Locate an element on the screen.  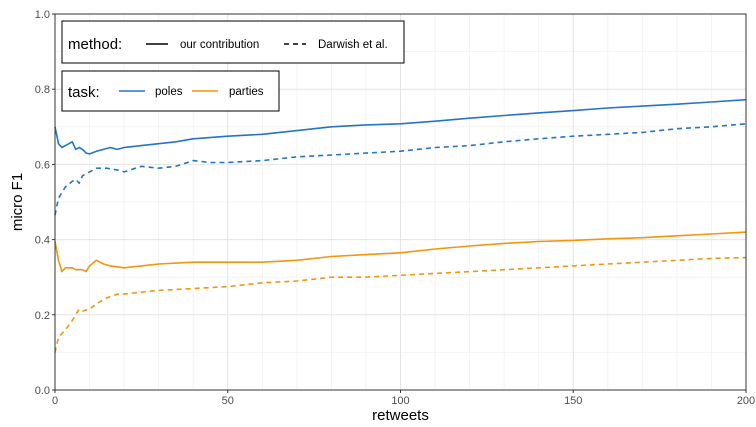
legend-task: task: poles parties is located at coordinates (170, 91).